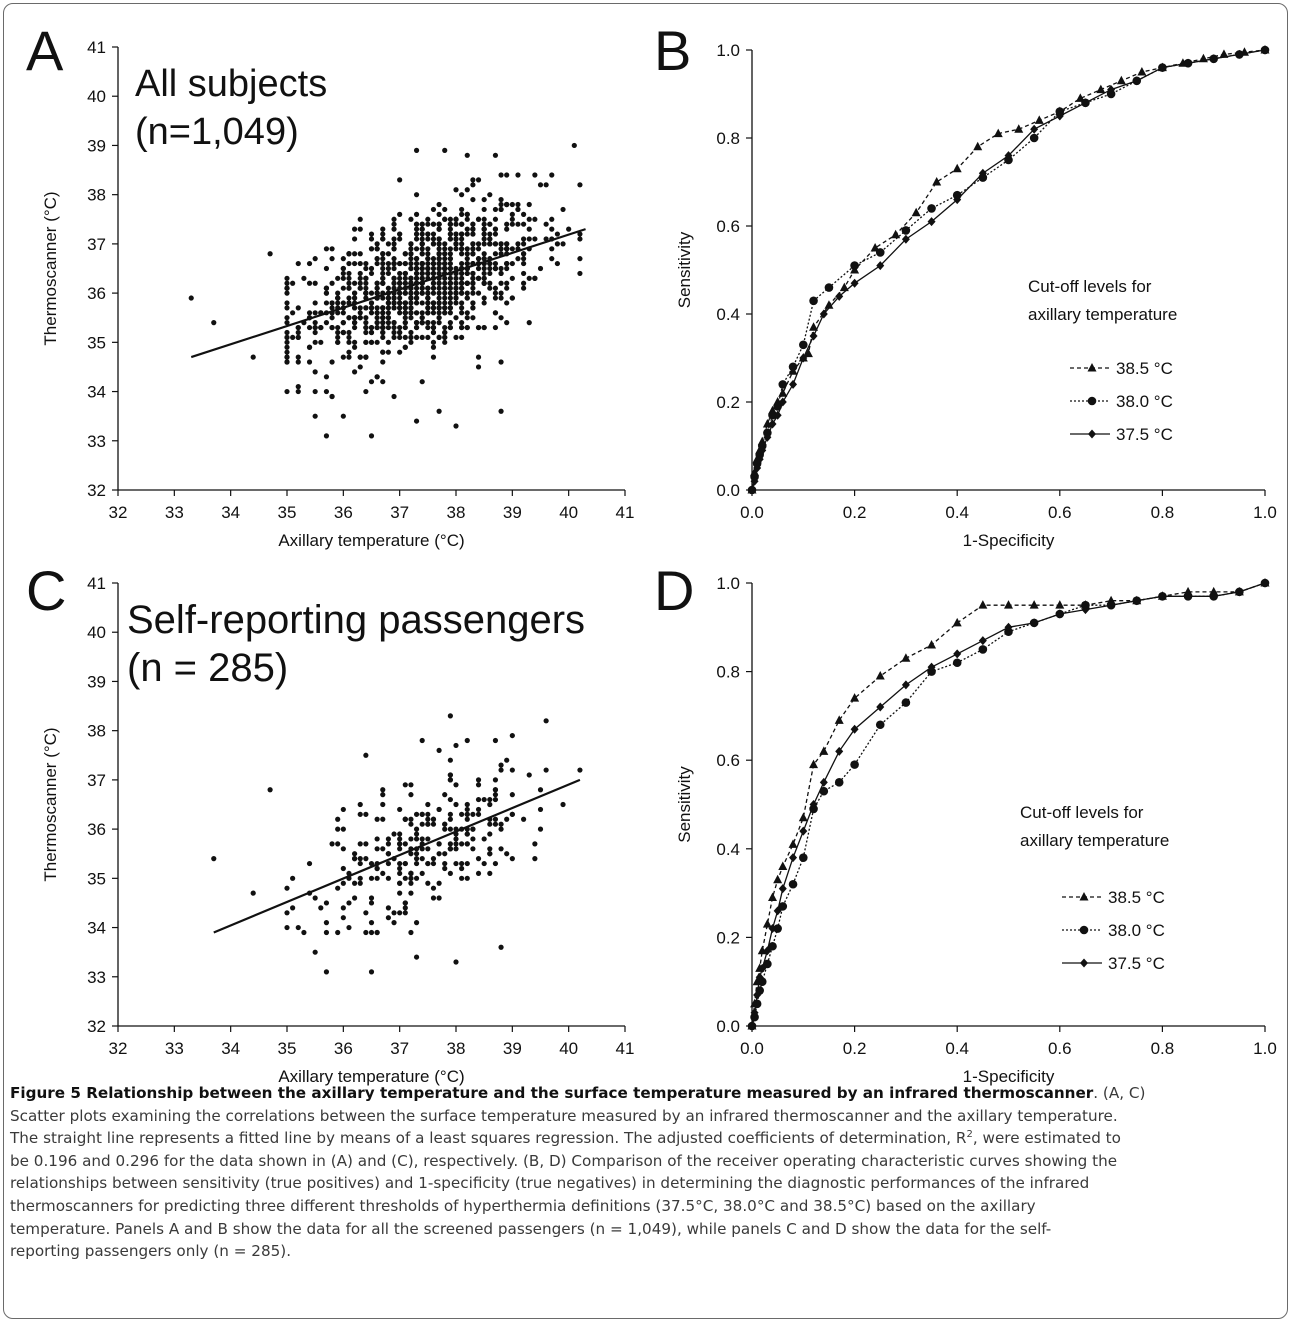 The image size is (1293, 1324). I want to click on panel-a-y-tick-label: 38, so click(96, 195).